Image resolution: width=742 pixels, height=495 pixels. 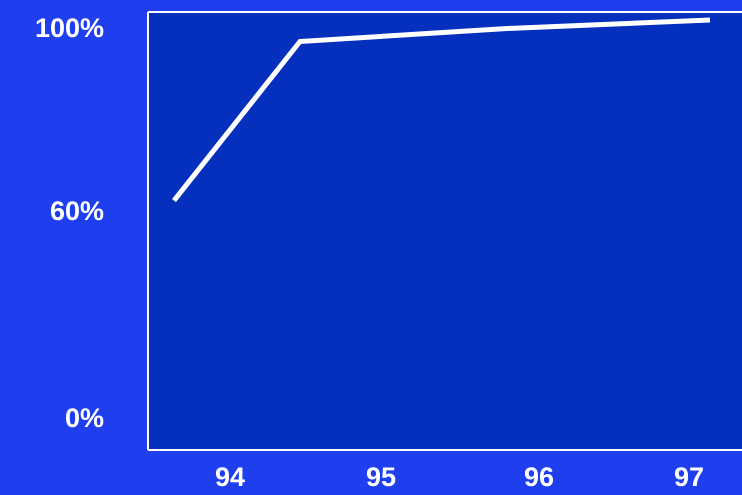 What do you see at coordinates (69, 28) in the screenshot?
I see `y-tick-label-100: 100%` at bounding box center [69, 28].